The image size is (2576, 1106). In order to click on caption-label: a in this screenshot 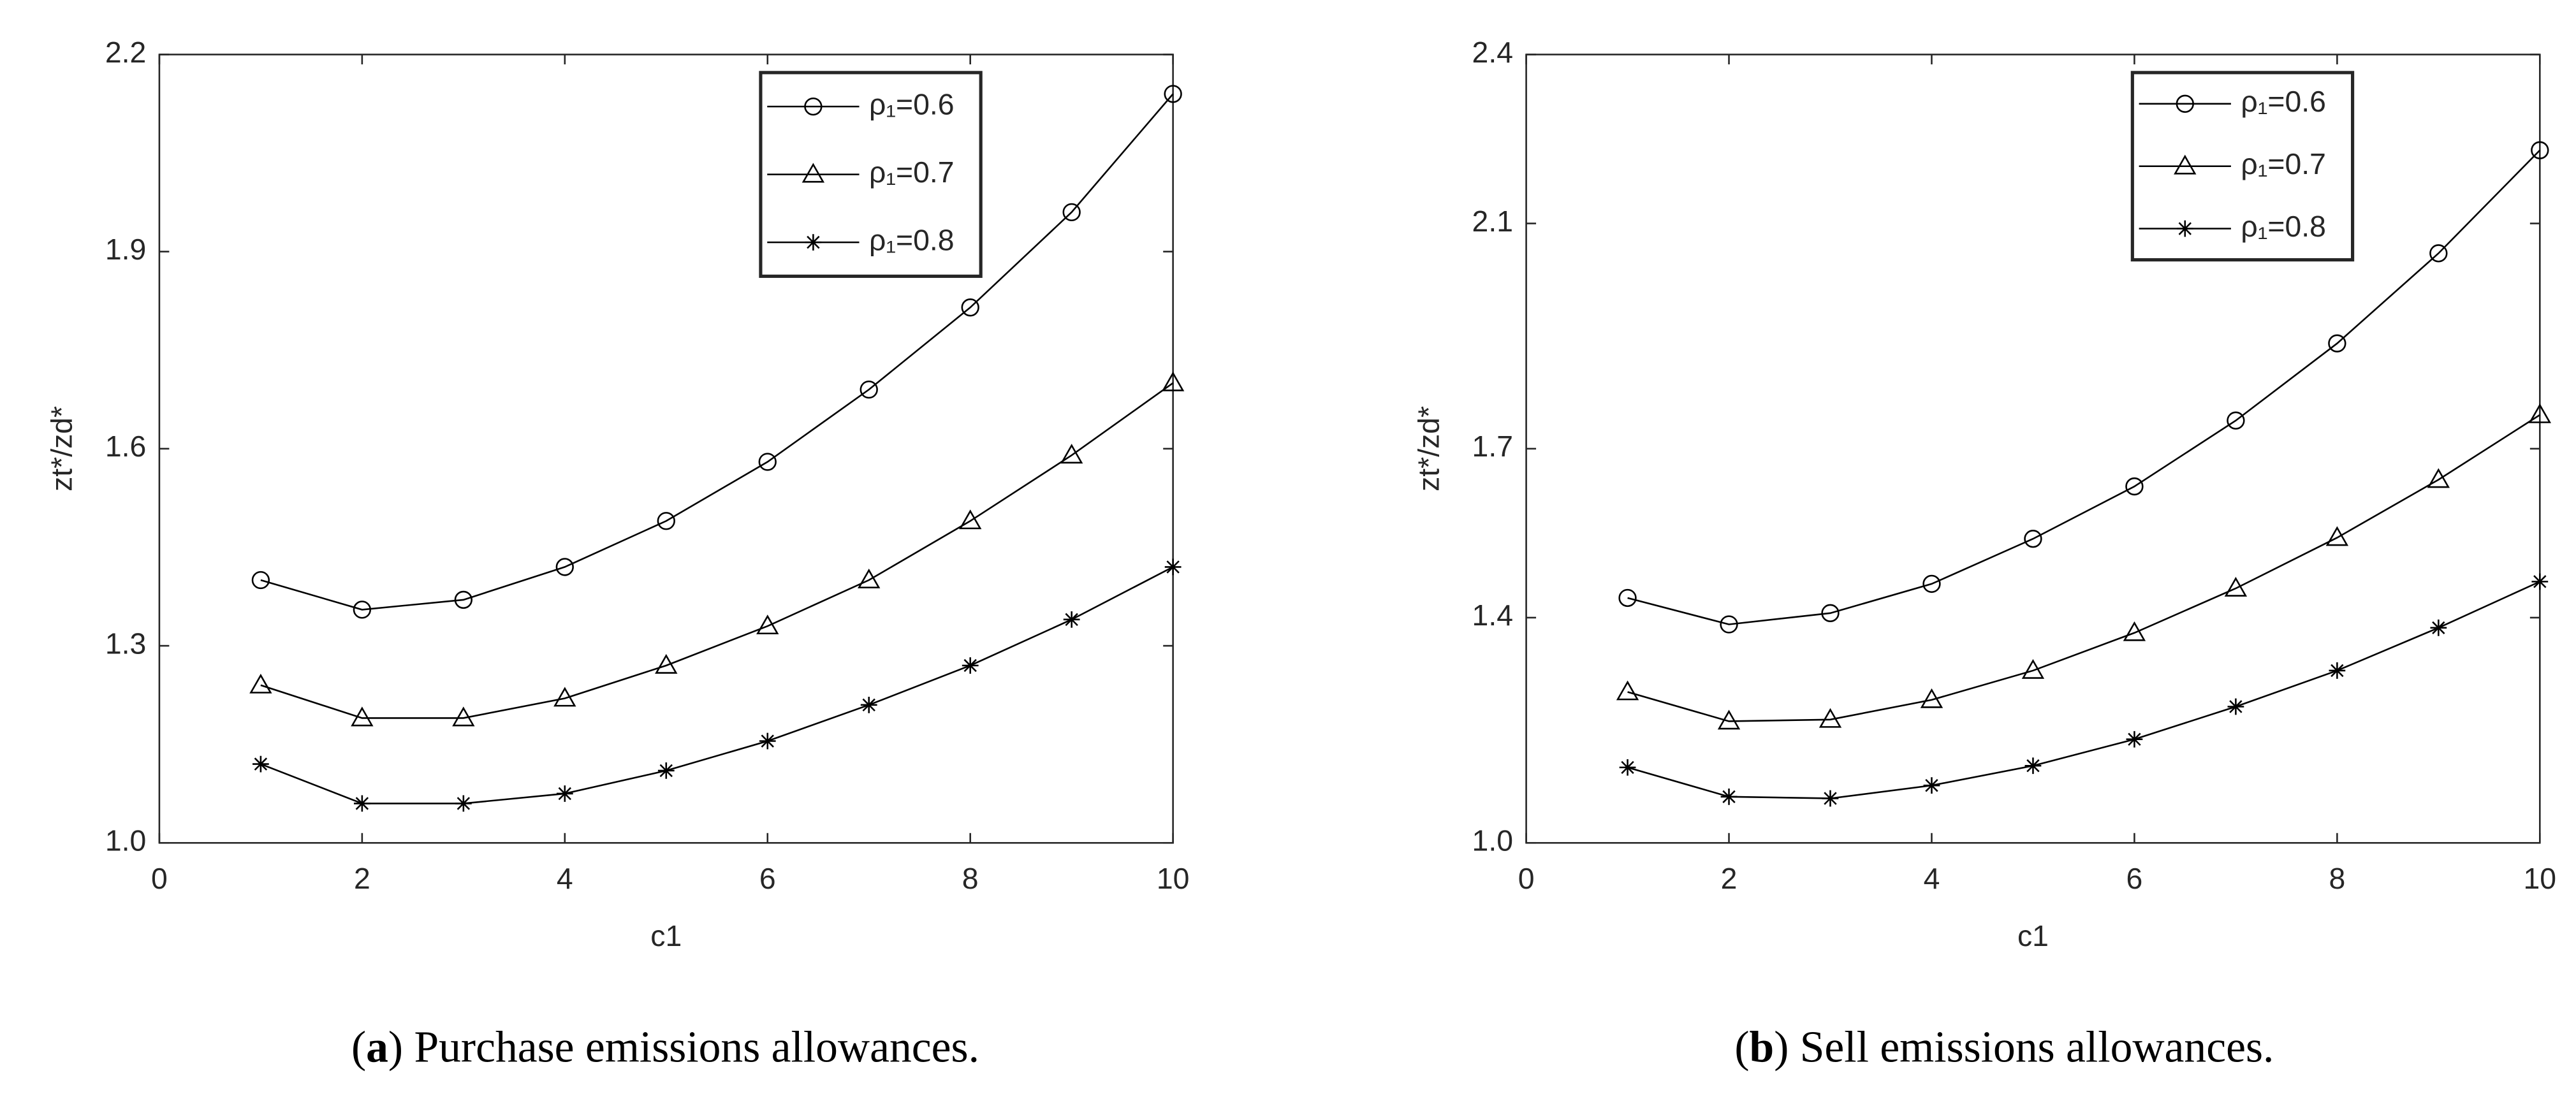, I will do `click(377, 1047)`.